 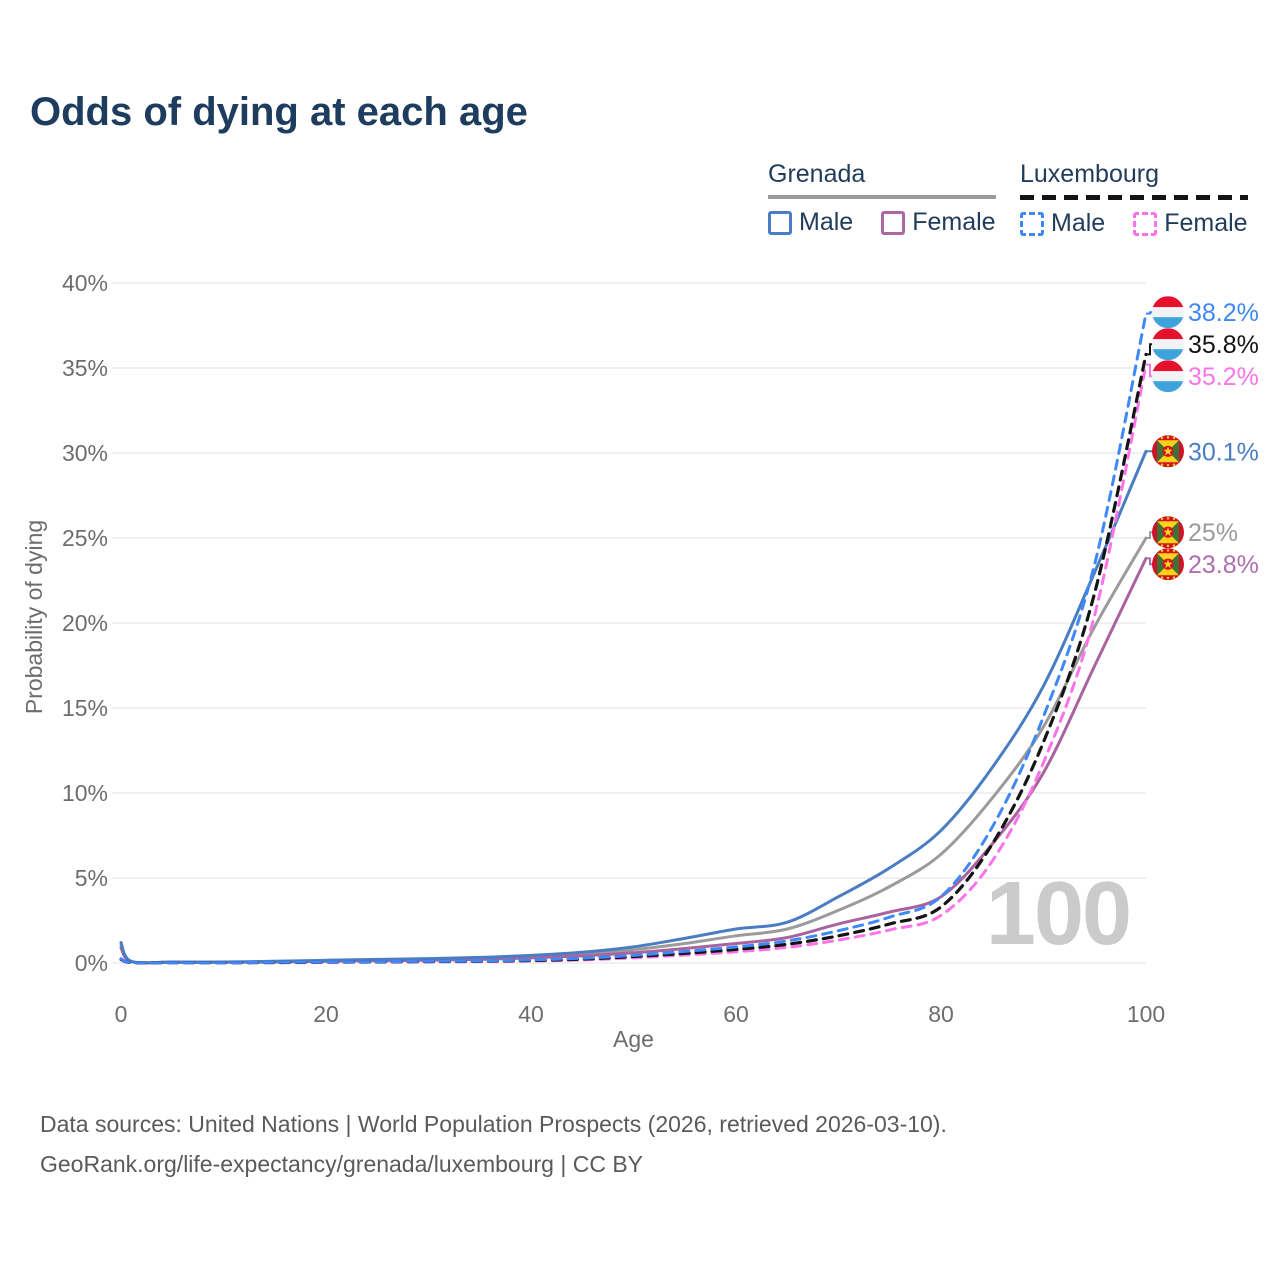 I want to click on page-title: Odds of dying at each age, so click(x=279, y=112).